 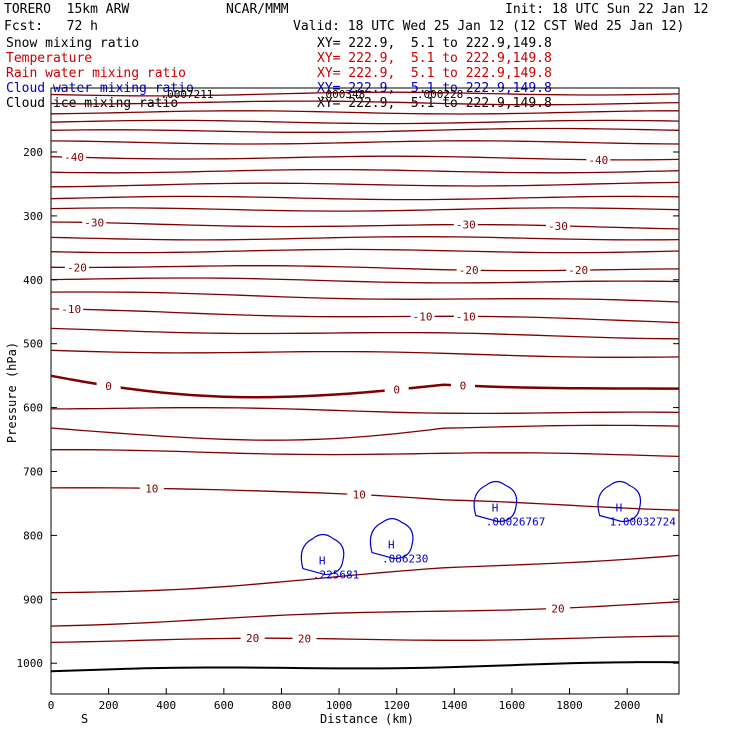 What do you see at coordinates (257, 9) in the screenshot?
I see `center-title: NCAR/MMM` at bounding box center [257, 9].